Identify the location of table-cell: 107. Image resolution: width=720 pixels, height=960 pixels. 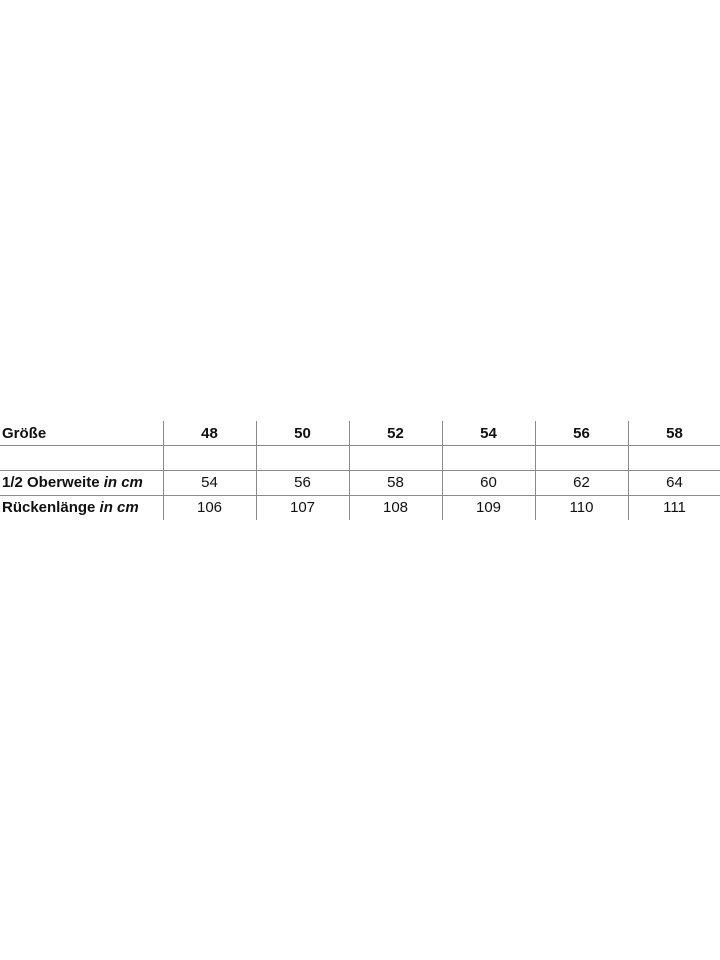
(302, 507).